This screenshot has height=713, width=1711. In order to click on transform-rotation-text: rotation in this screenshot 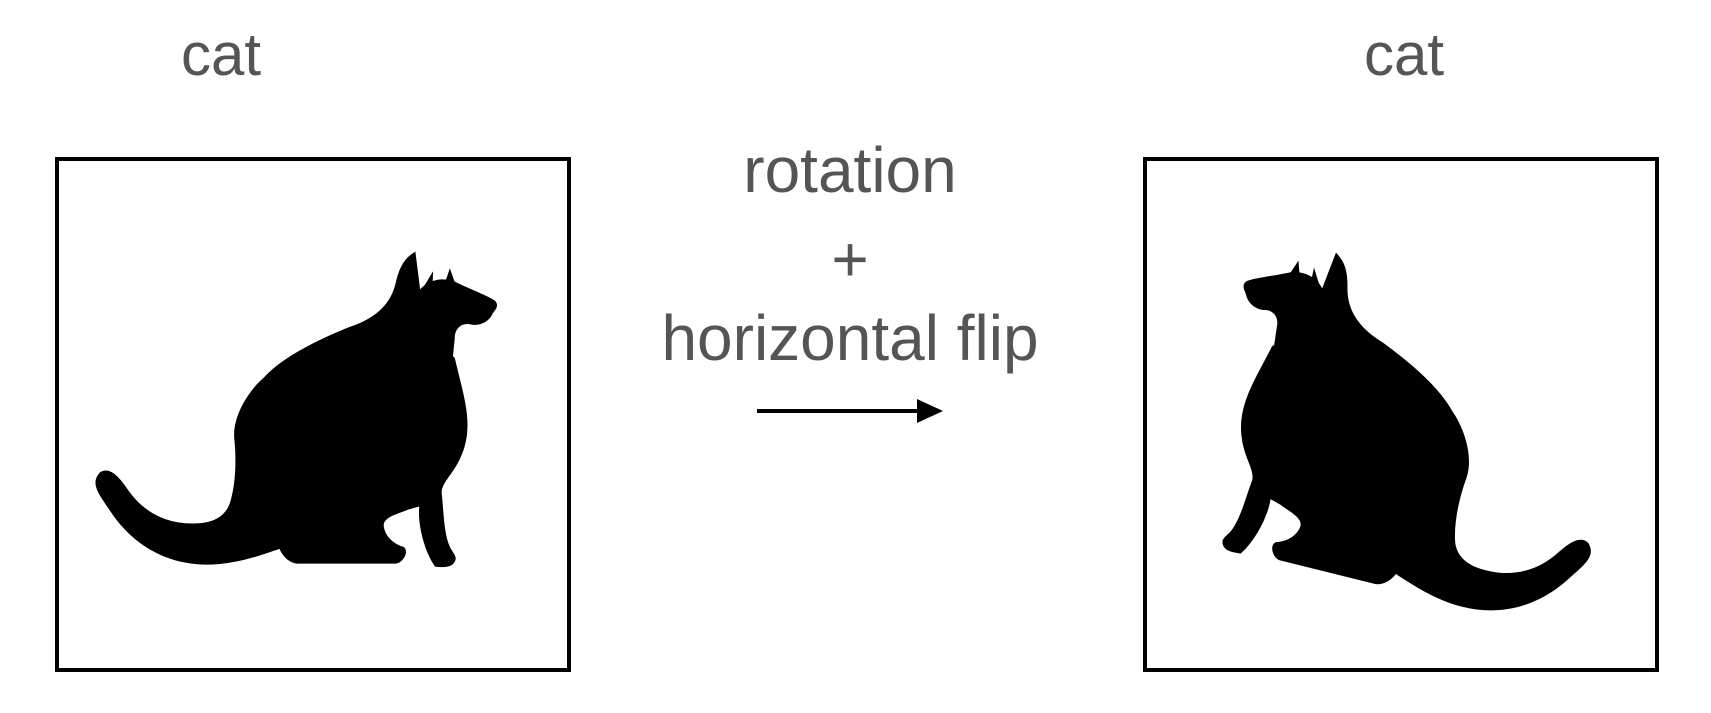, I will do `click(850, 170)`.